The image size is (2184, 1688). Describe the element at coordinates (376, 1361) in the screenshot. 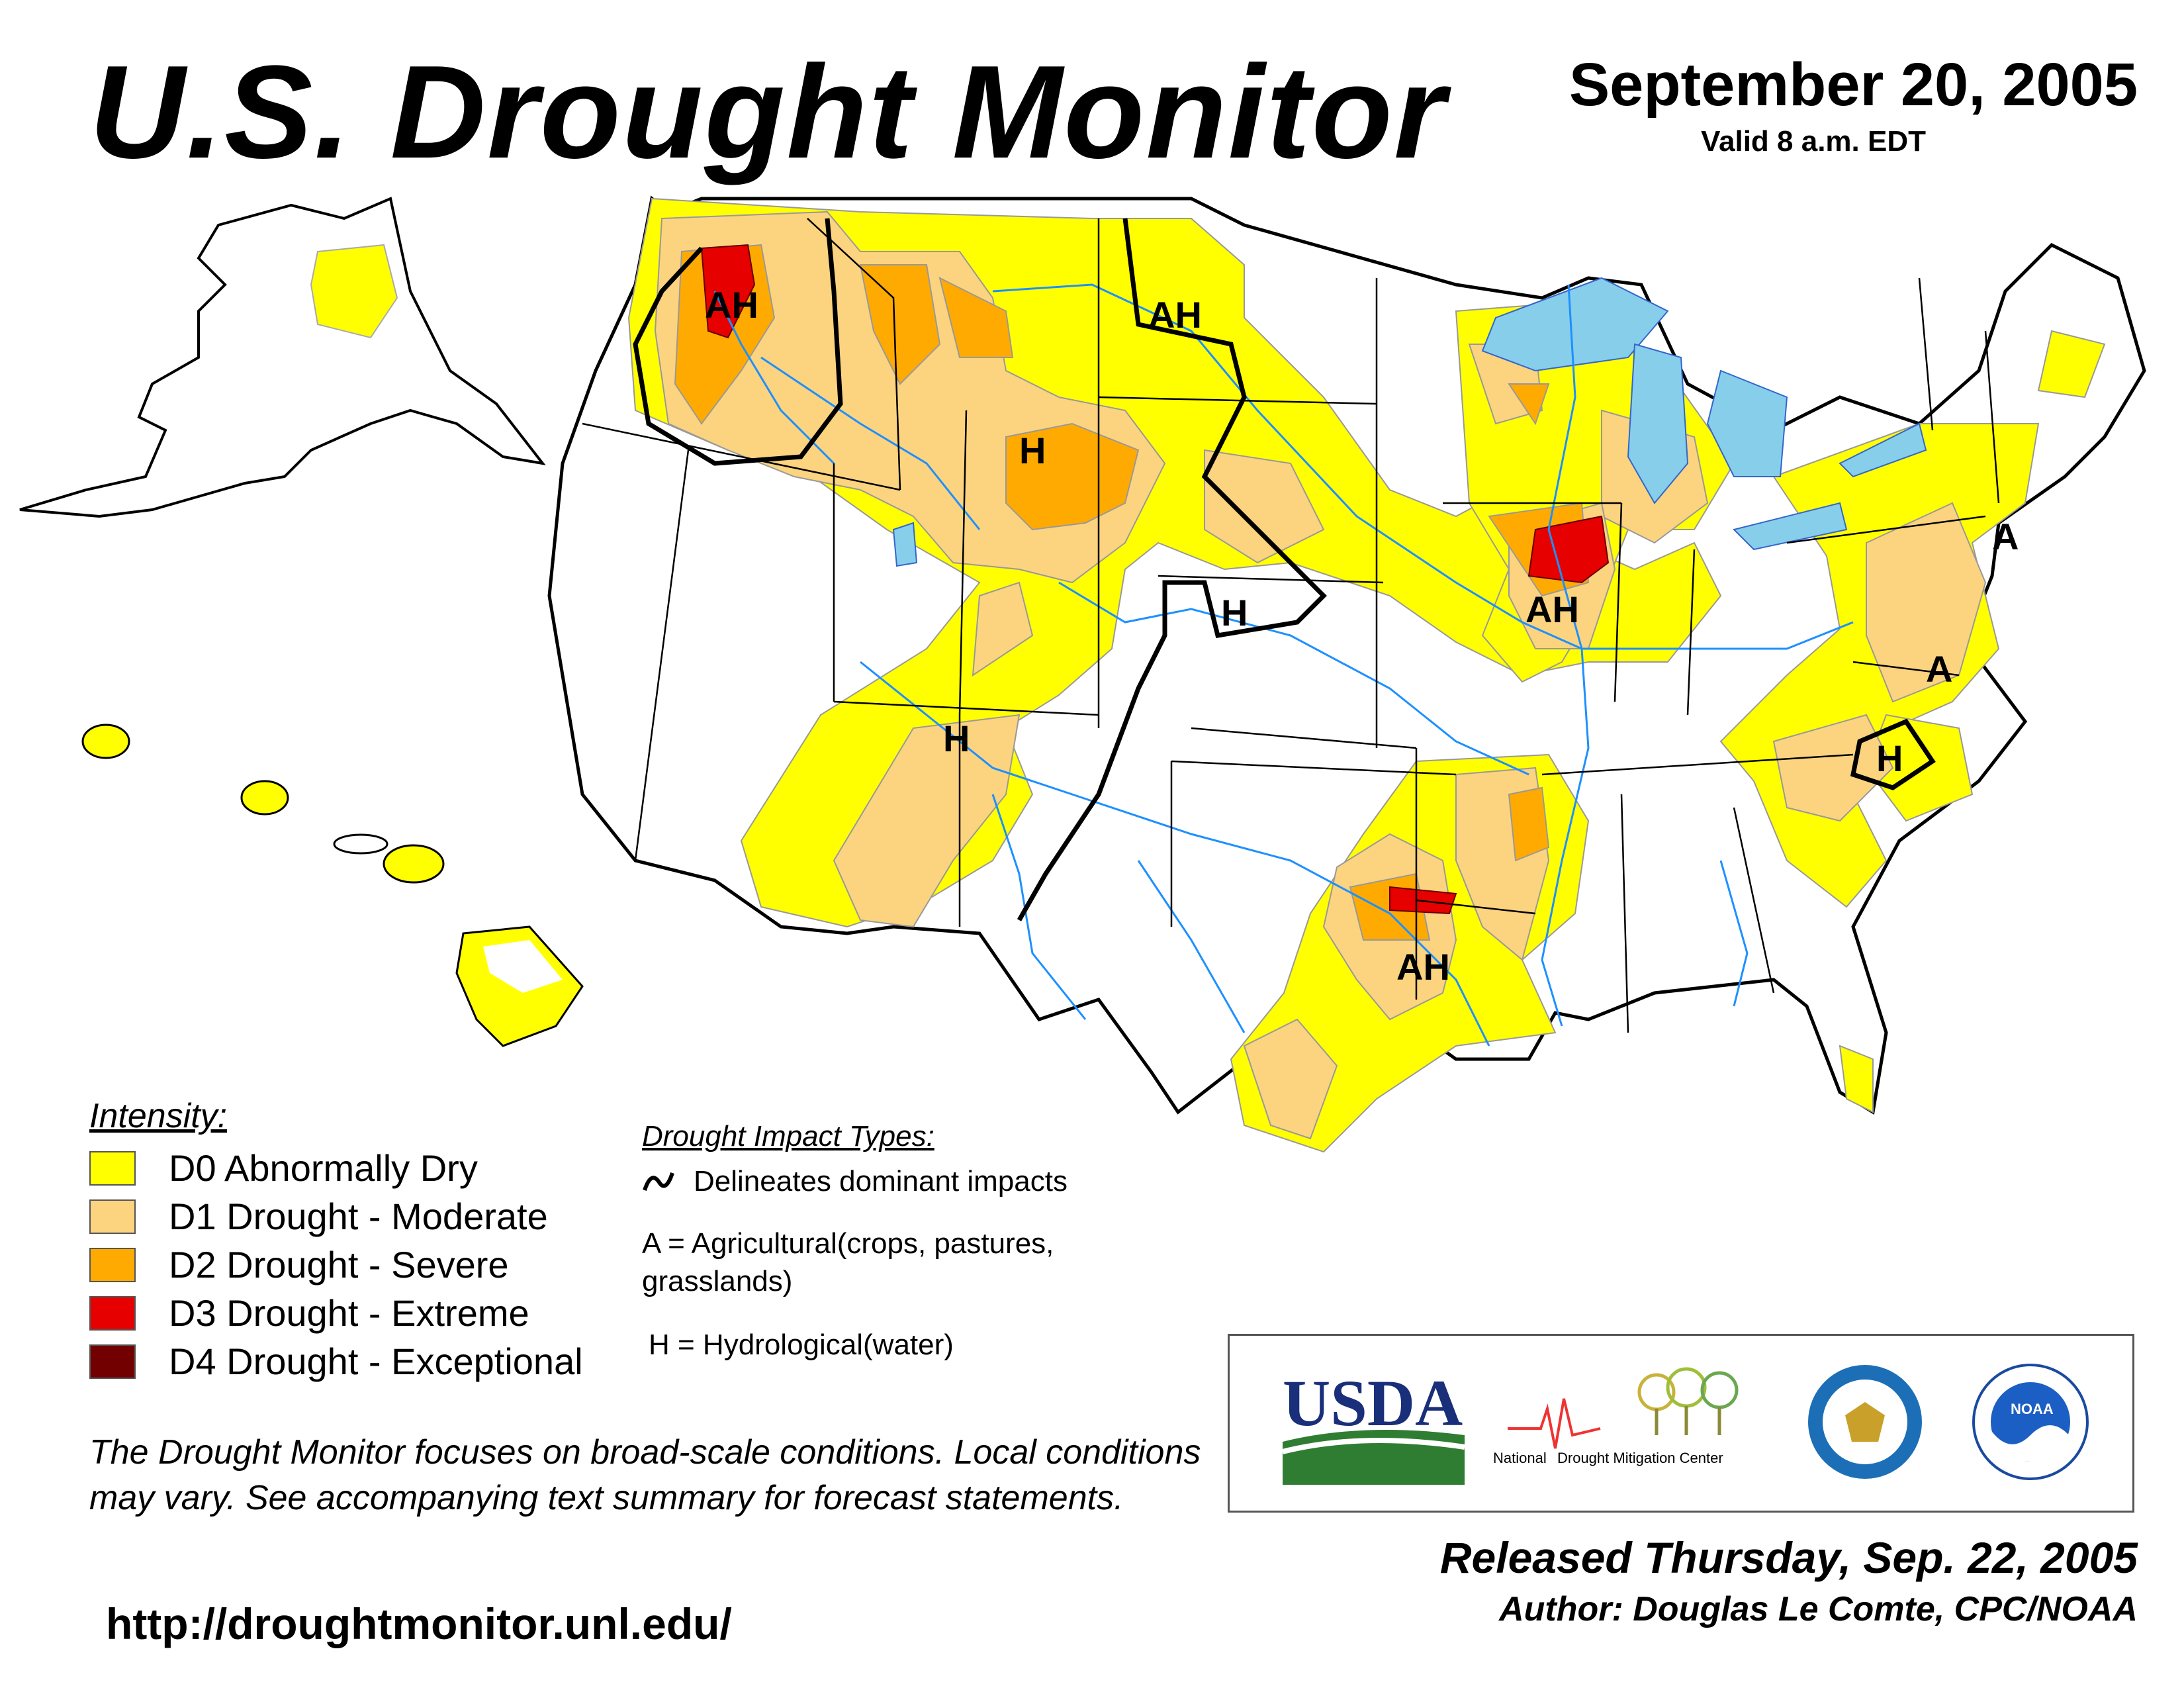

I see `legend-label-d4: D4 Drought - Exceptional` at that location.